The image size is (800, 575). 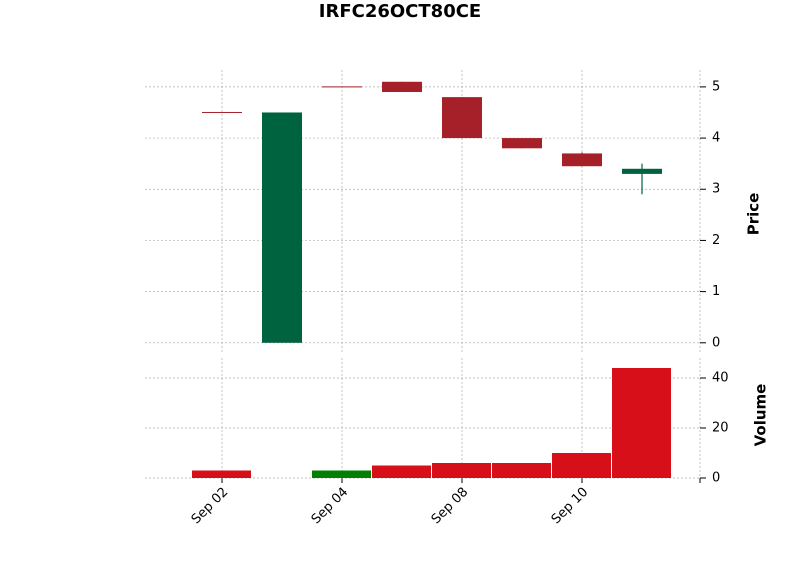 I want to click on volume-tick-label: 0, so click(x=716, y=478).